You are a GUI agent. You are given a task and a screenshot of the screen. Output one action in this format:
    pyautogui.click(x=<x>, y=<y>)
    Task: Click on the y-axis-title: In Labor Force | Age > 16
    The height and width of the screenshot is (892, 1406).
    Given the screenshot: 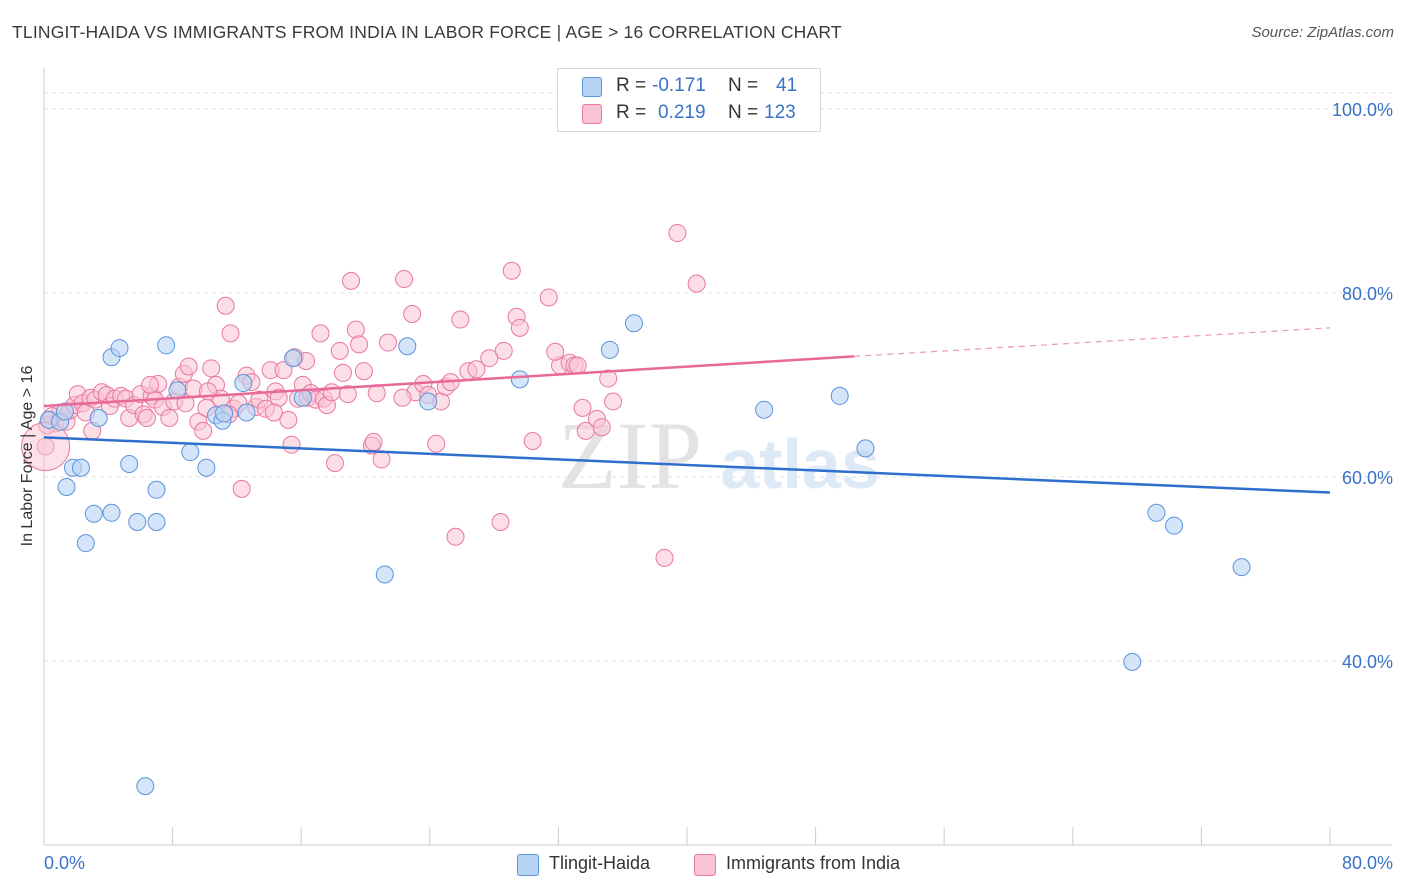 What is the action you would take?
    pyautogui.click(x=27, y=456)
    